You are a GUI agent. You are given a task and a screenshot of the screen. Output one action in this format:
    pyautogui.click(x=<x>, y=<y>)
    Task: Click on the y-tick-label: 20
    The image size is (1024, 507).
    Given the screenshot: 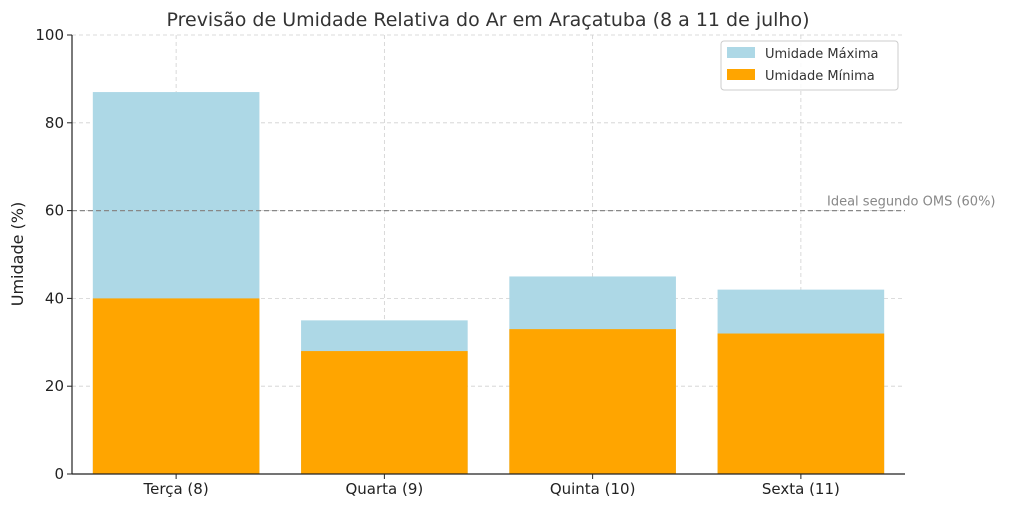 What is the action you would take?
    pyautogui.click(x=54, y=386)
    